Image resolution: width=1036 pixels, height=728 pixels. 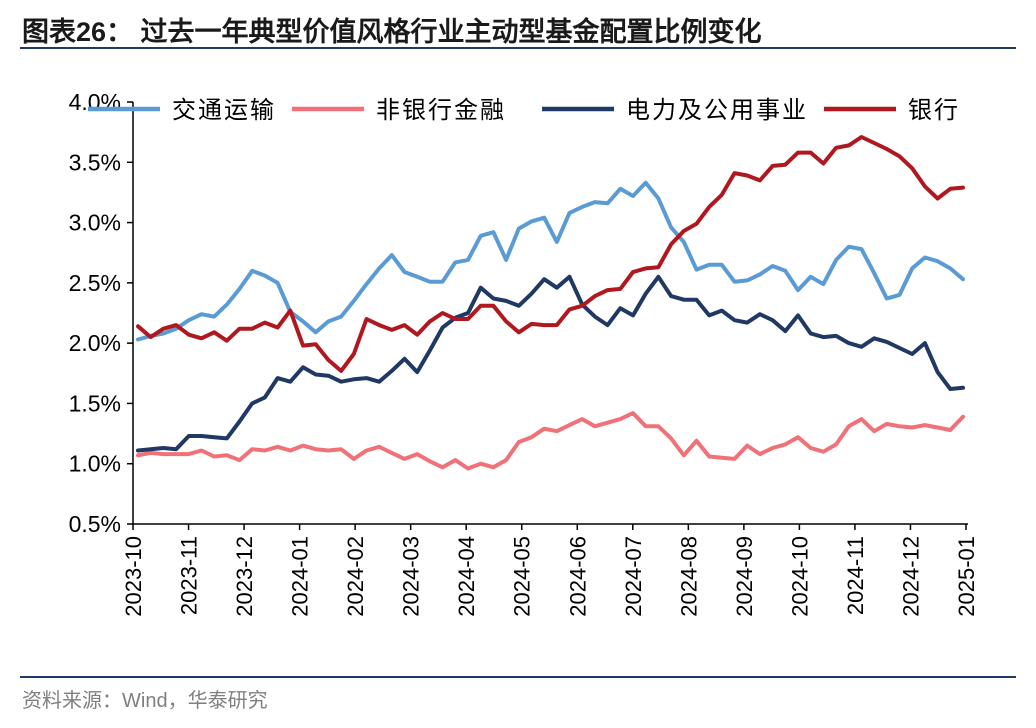 What do you see at coordinates (855, 575) in the screenshot?
I see `x-tick-label: 2024-11` at bounding box center [855, 575].